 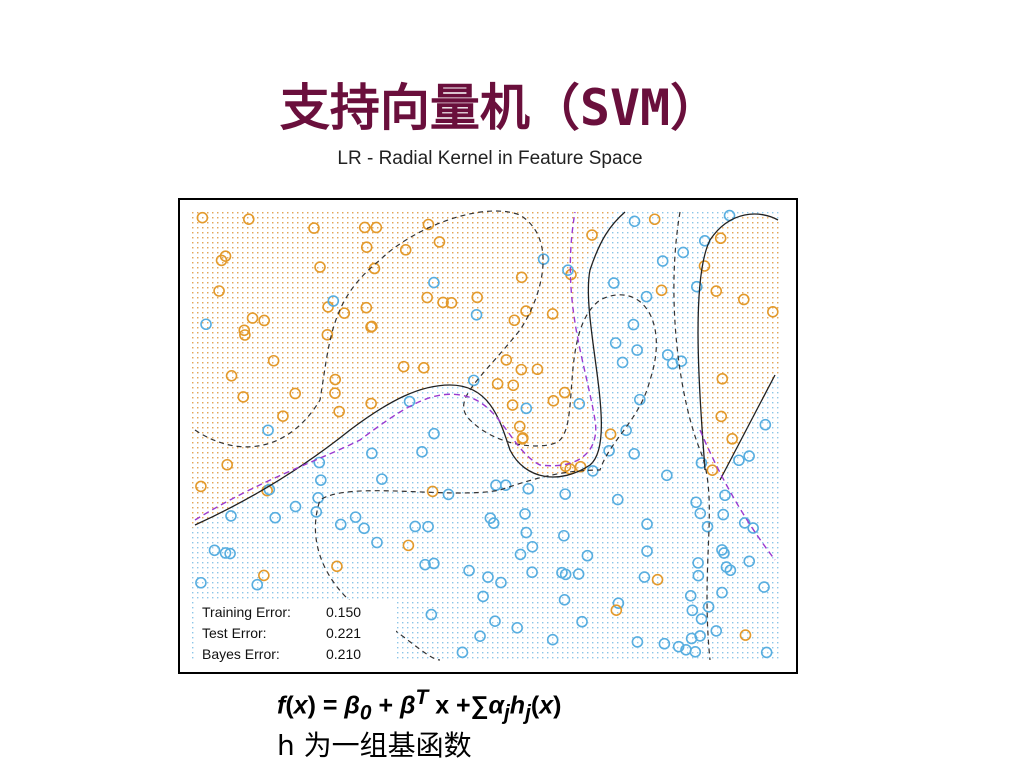 I want to click on error-label: Test Error:, so click(x=234, y=633).